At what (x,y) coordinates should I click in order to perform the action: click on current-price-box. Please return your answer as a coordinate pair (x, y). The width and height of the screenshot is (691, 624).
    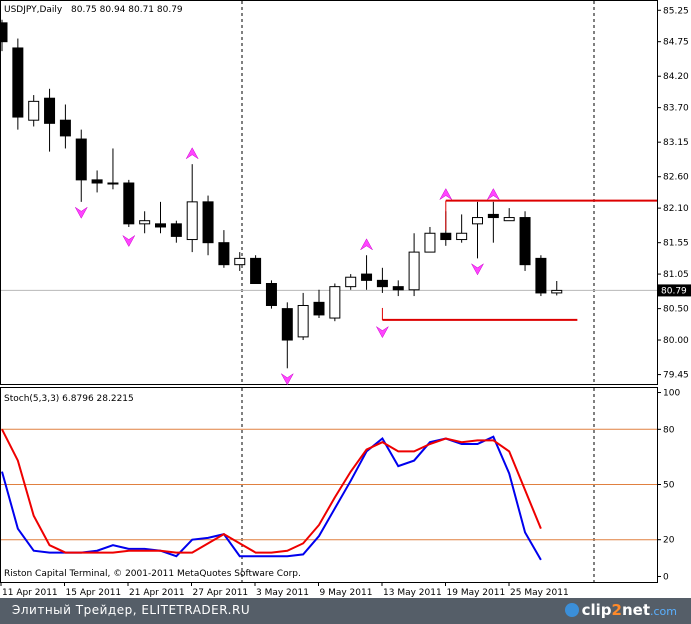
    Looking at the image, I should click on (674, 290).